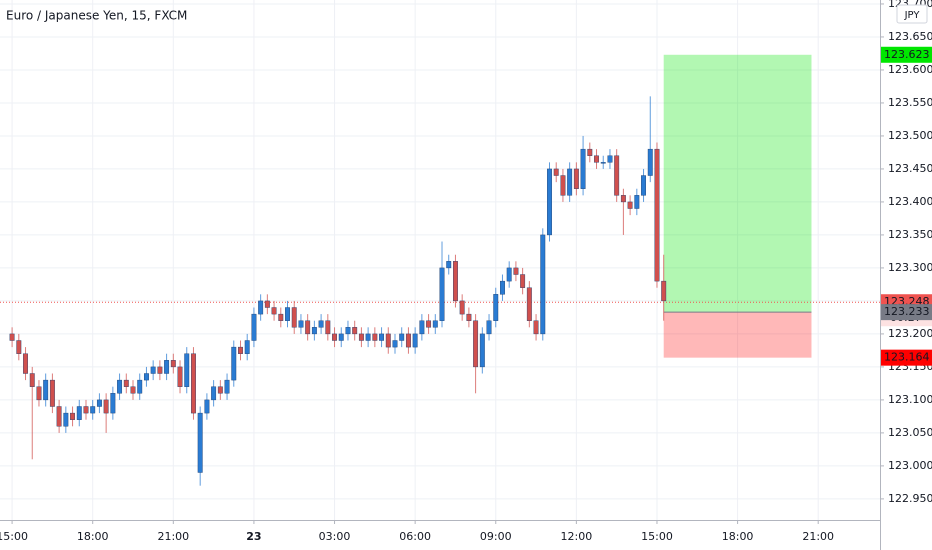  I want to click on currency-box, so click(912, 14).